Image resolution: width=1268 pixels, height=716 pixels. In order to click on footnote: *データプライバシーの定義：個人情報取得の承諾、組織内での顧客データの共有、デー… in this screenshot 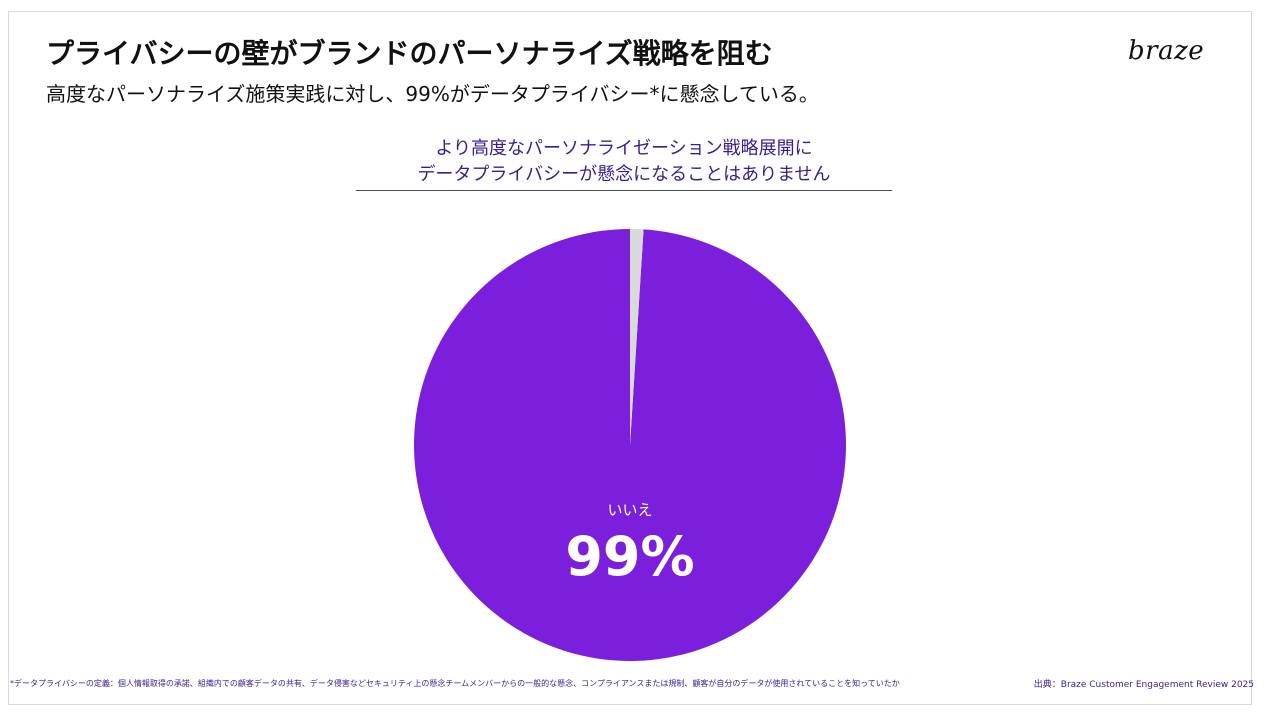, I will do `click(455, 683)`.